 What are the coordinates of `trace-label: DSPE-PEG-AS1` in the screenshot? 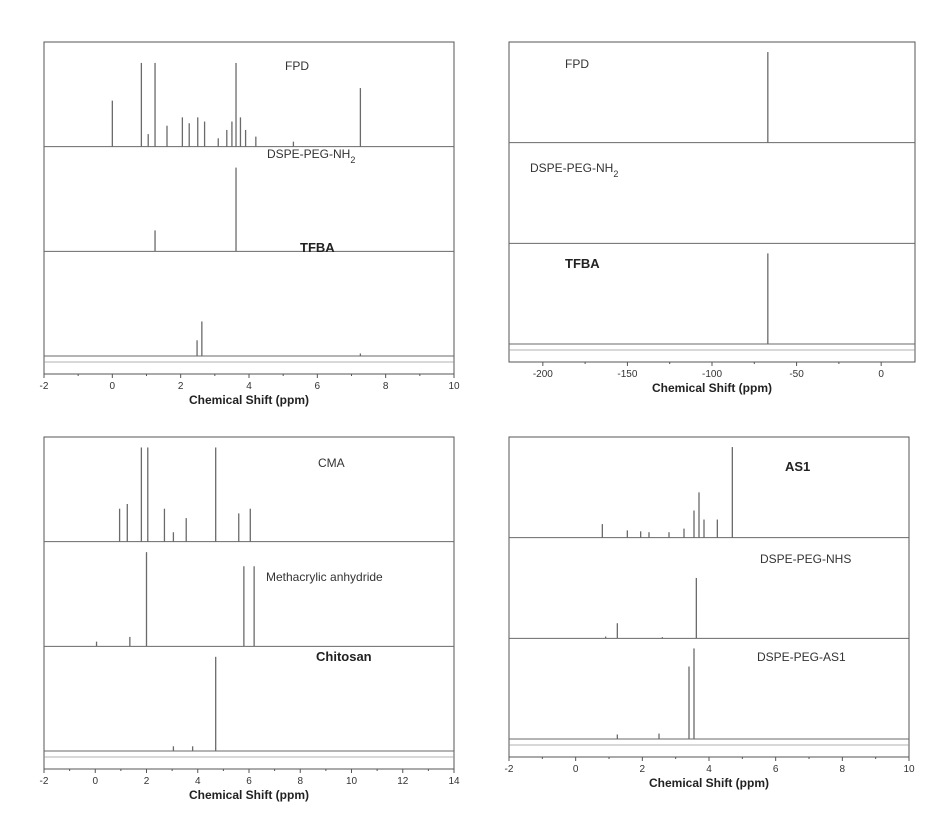 It's located at (801, 657).